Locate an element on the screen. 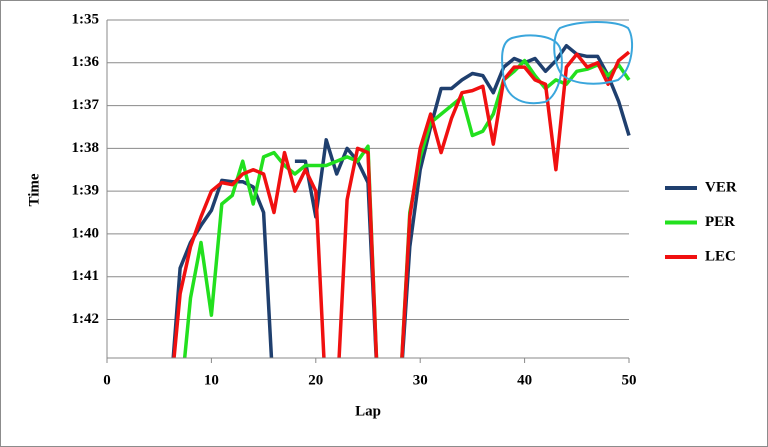 The image size is (768, 447). y-tick-label: 1:38 is located at coordinates (86, 148).